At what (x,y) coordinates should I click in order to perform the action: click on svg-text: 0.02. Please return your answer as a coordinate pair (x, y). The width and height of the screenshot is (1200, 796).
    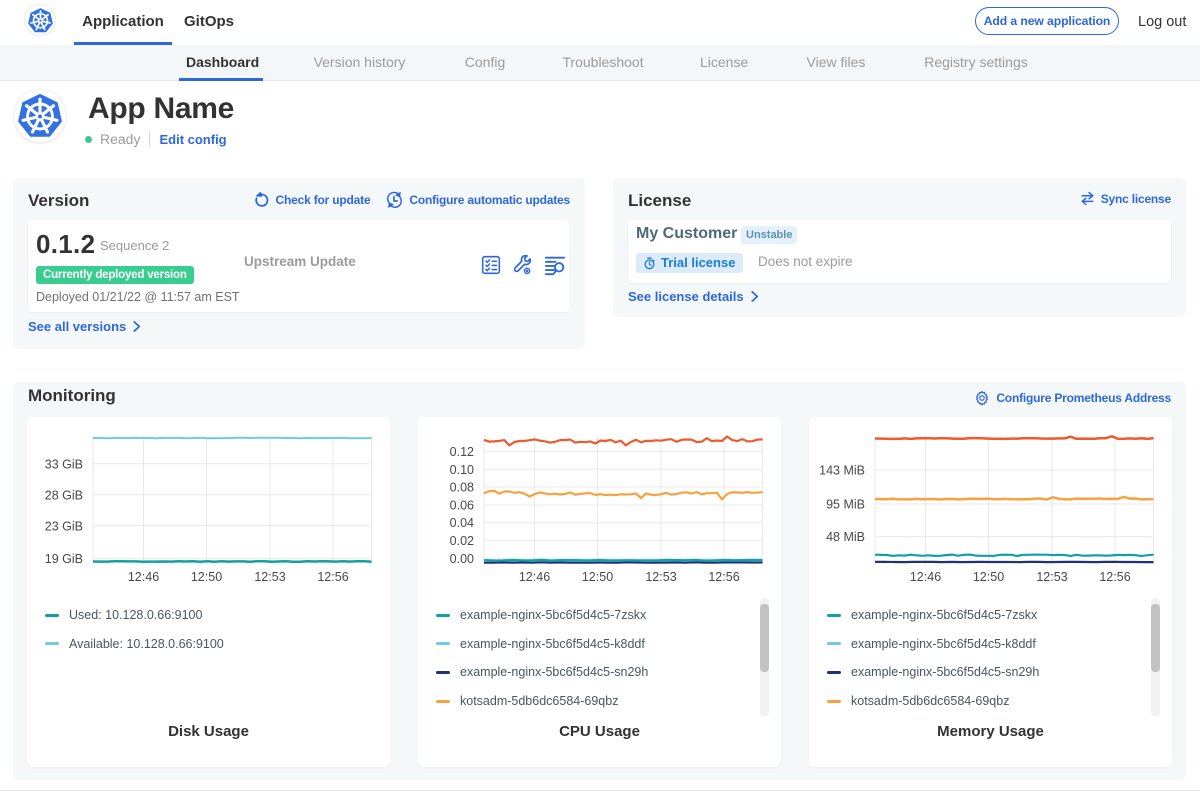
    Looking at the image, I should click on (462, 541).